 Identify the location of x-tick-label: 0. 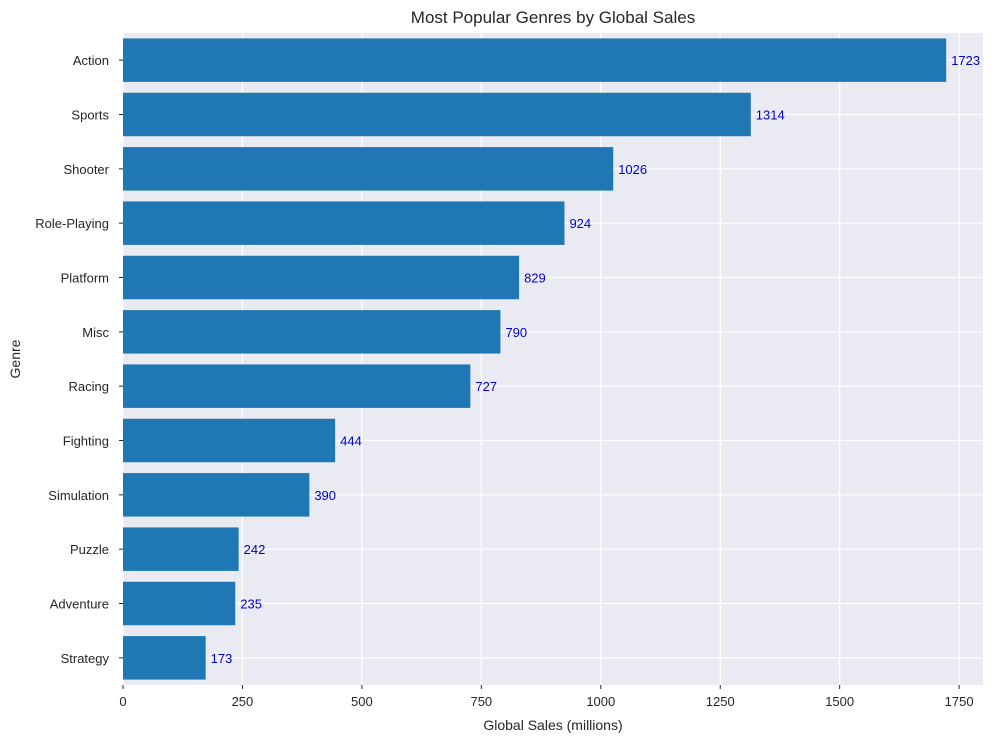
(122, 701).